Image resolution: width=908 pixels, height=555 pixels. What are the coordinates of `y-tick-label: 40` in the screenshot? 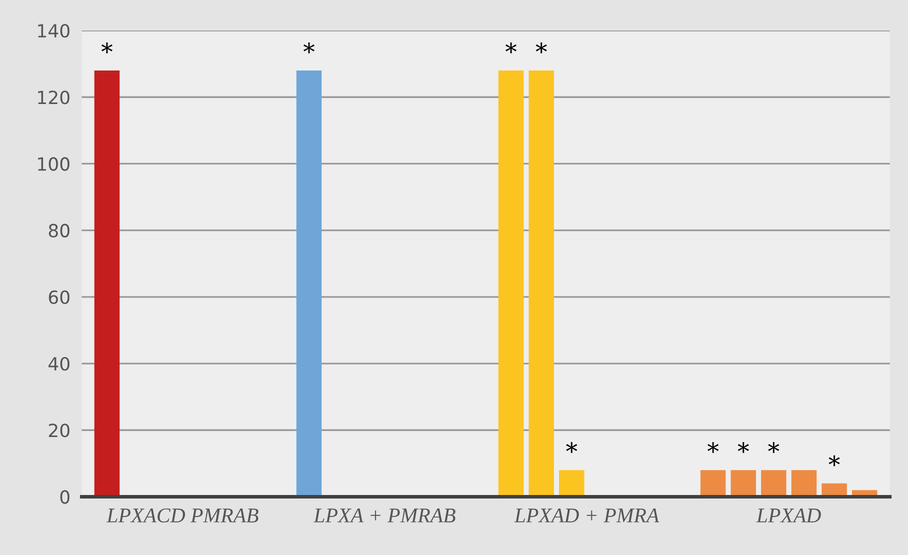 It's located at (59, 363).